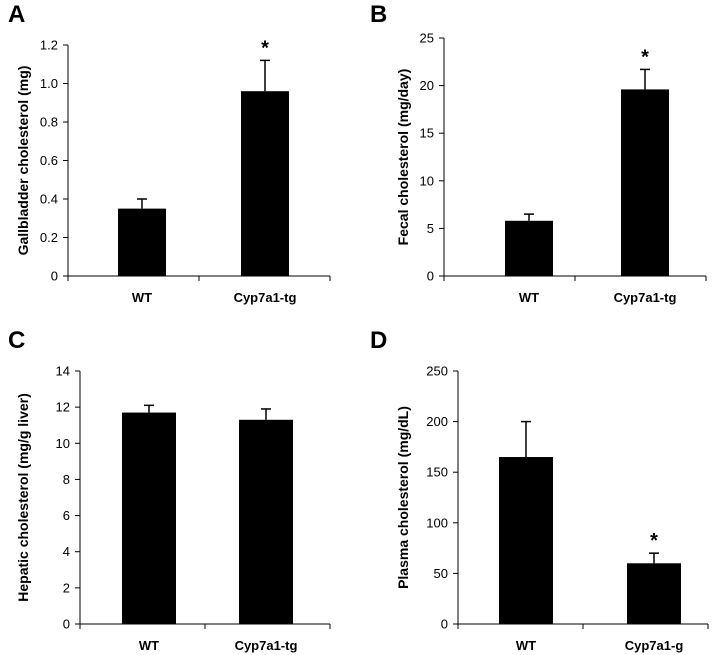 The height and width of the screenshot is (655, 720). Describe the element at coordinates (63, 371) in the screenshot. I see `y-tick-label: 14` at that location.